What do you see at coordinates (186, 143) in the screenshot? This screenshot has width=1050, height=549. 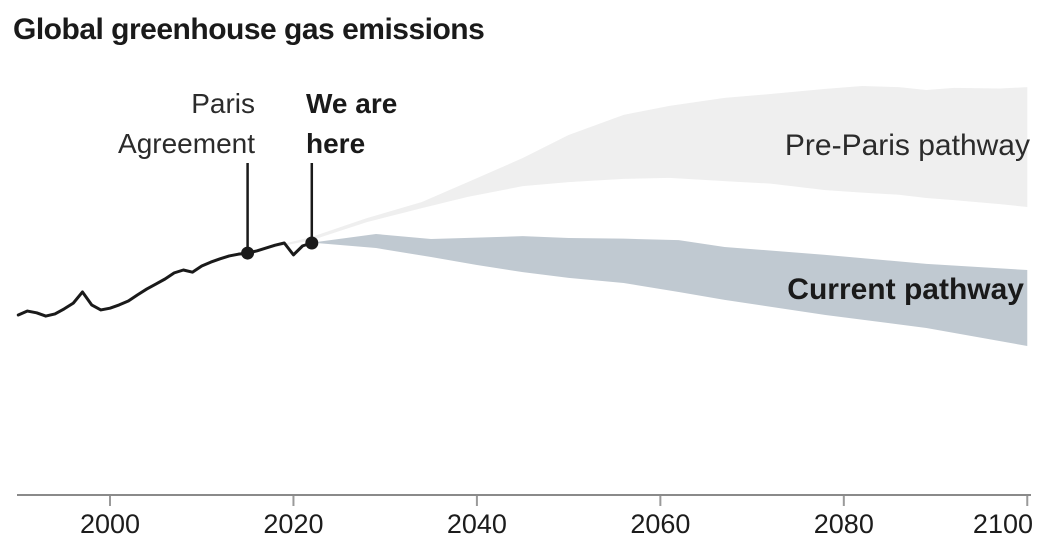 I see `paris-annotation-line2: Agreement` at bounding box center [186, 143].